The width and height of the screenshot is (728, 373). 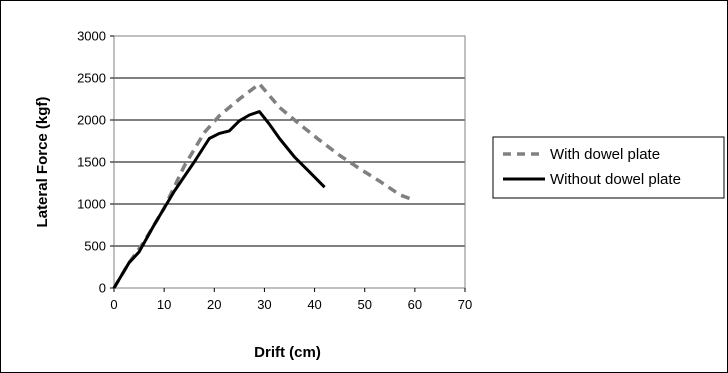 I want to click on x-tick-label: 10, so click(x=164, y=304).